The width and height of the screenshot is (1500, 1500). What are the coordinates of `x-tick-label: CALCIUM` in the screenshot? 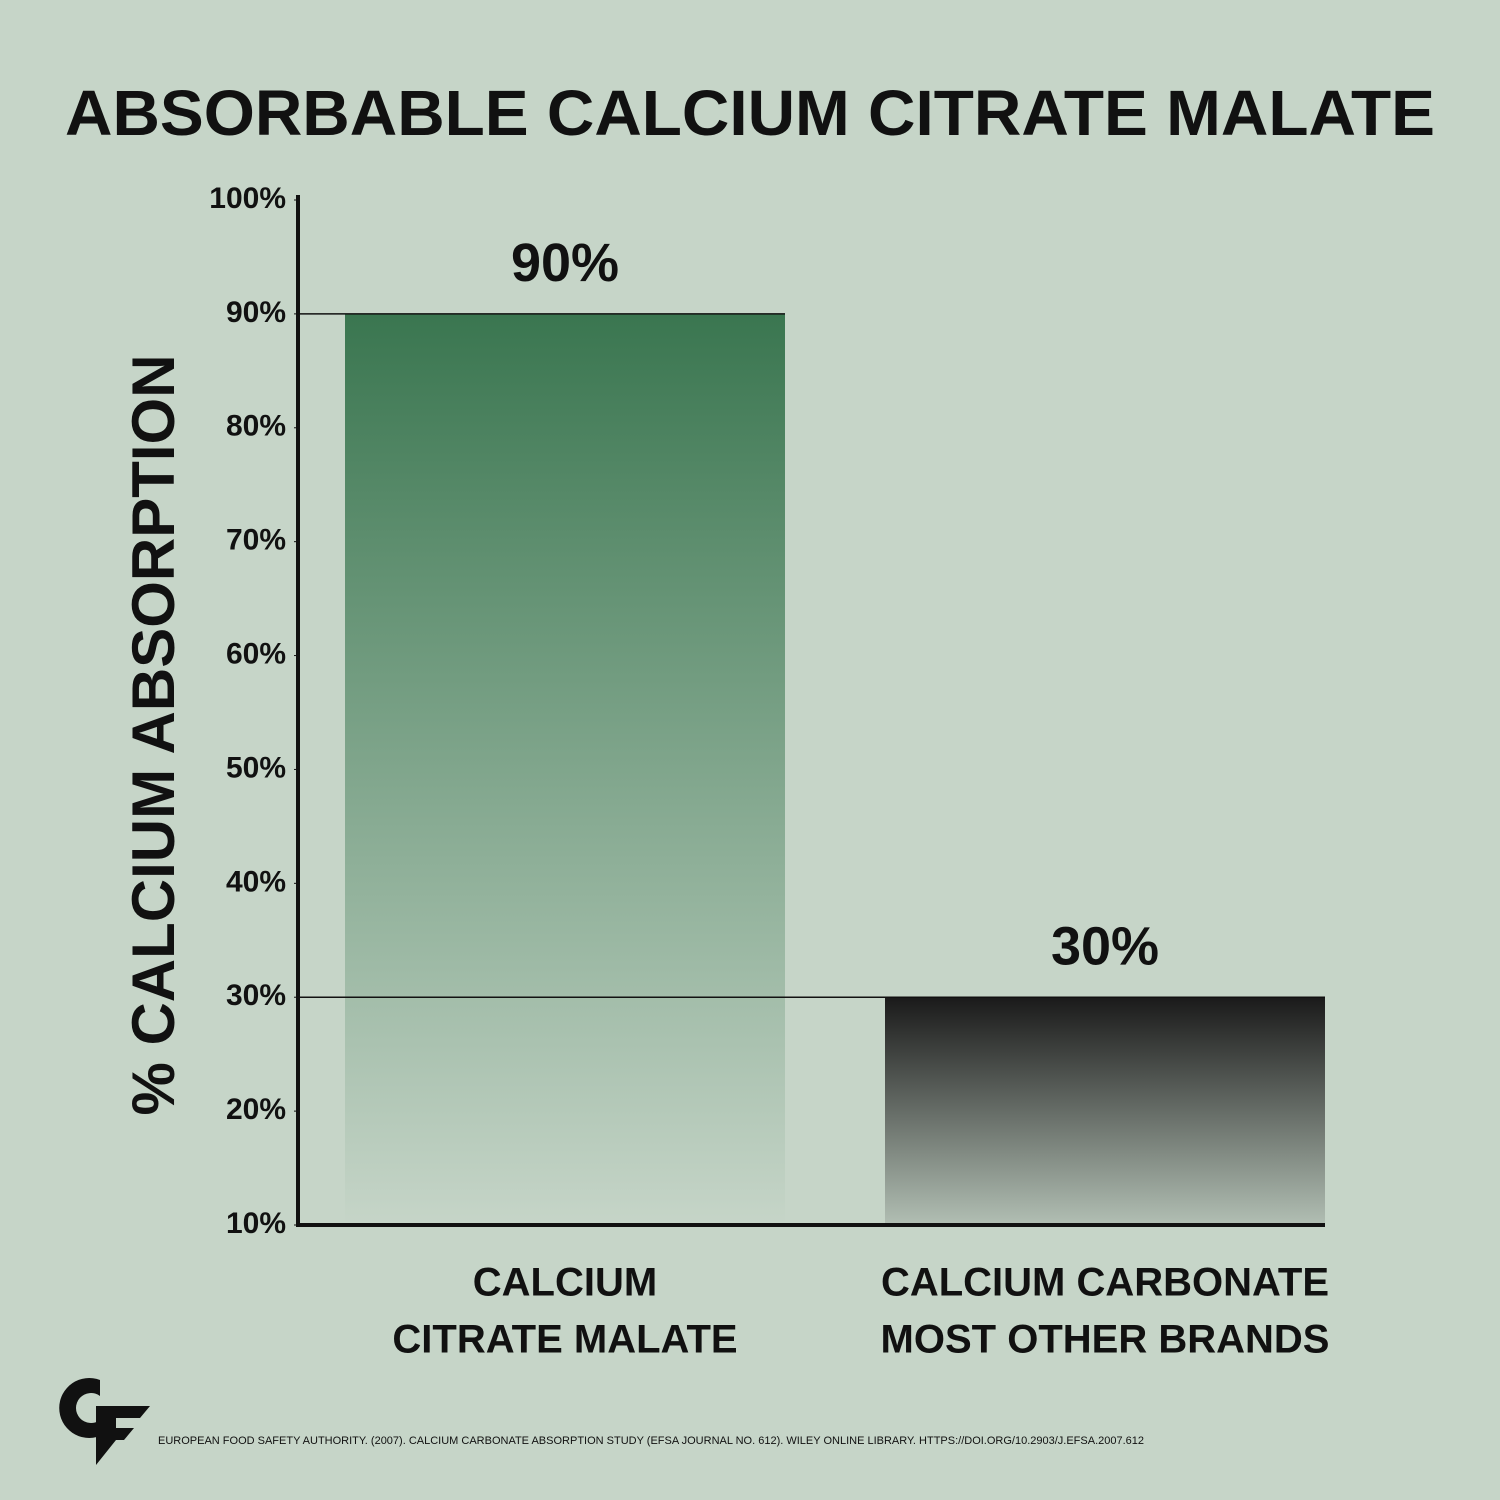 It's located at (565, 1283).